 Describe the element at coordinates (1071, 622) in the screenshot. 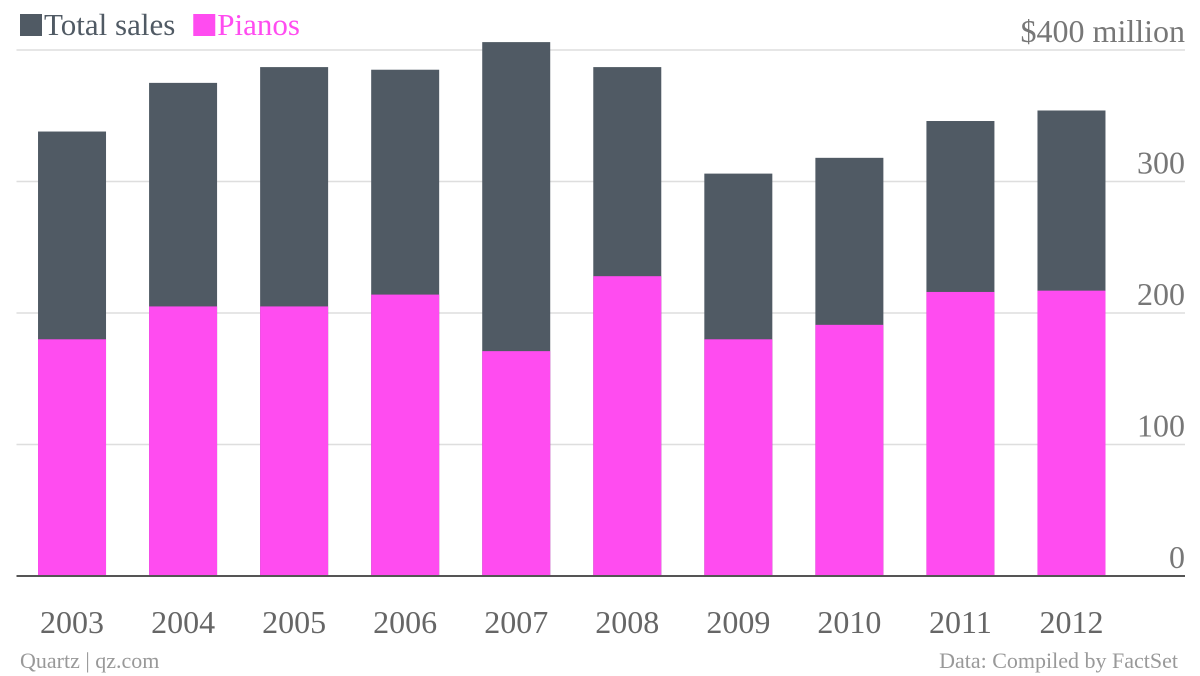

I see `x-tick-label: 2012` at that location.